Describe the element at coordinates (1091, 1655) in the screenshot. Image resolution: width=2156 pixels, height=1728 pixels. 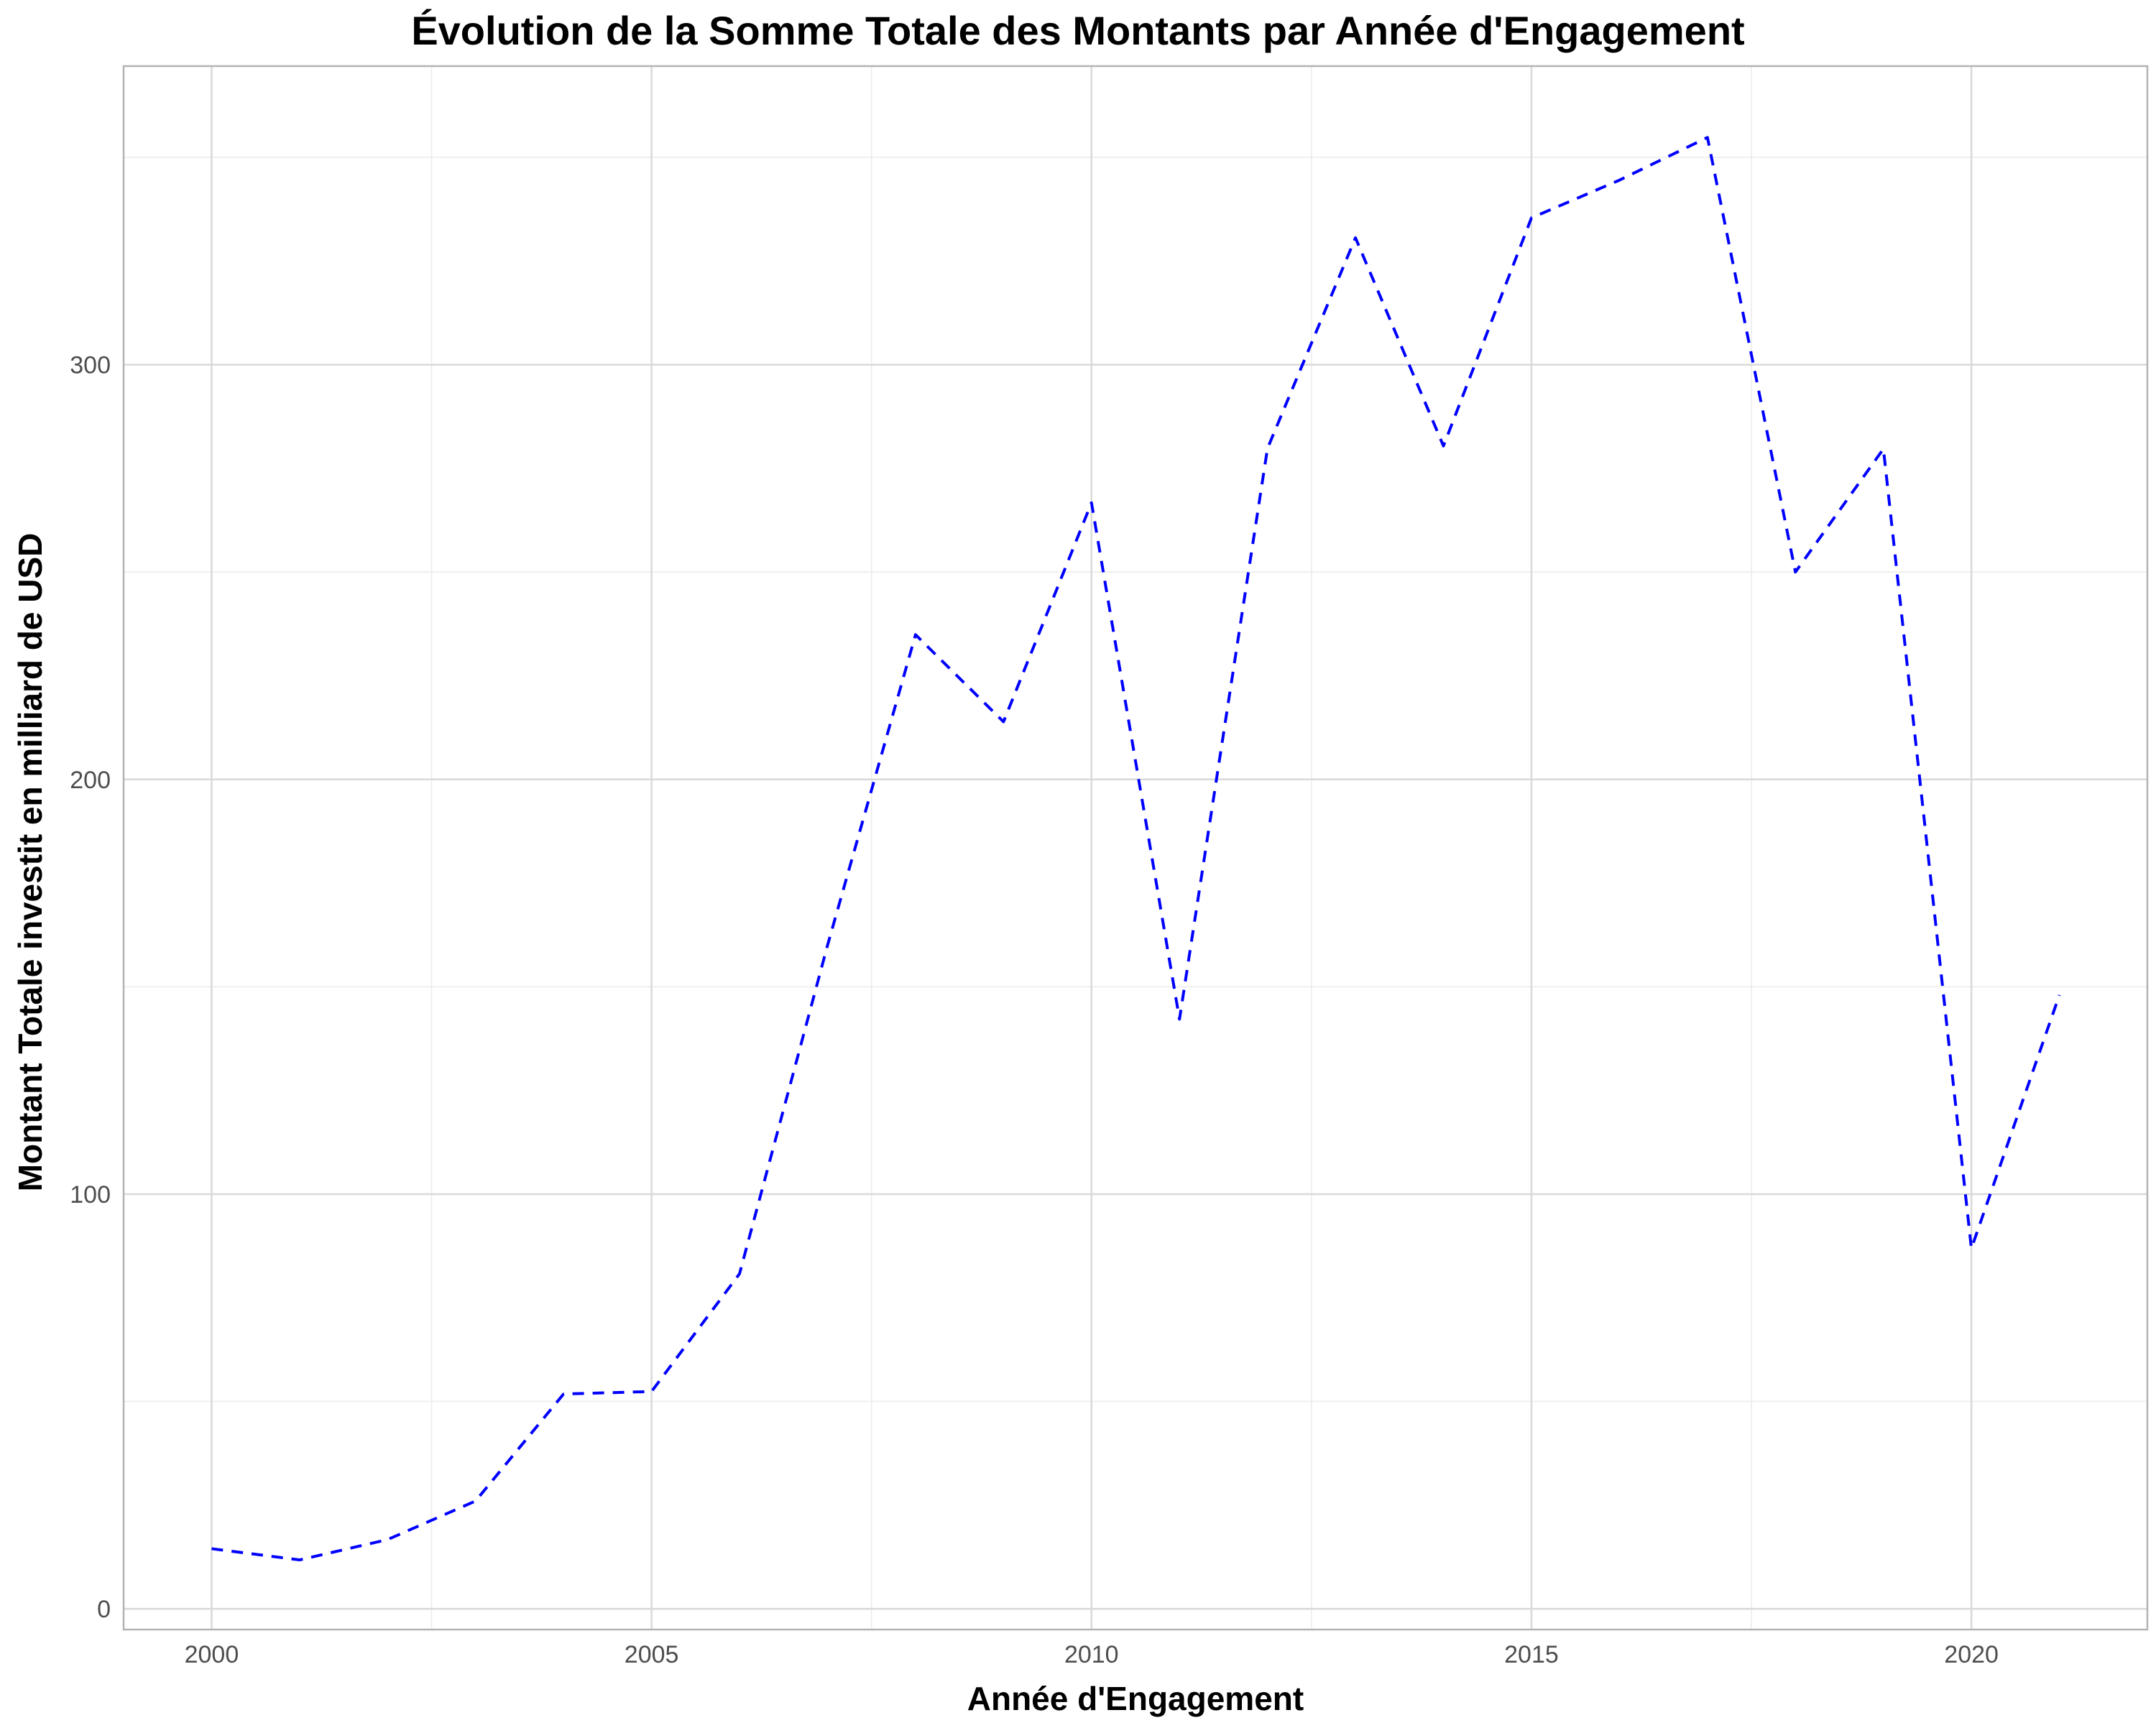
I see `x-tick-label: 2010` at that location.